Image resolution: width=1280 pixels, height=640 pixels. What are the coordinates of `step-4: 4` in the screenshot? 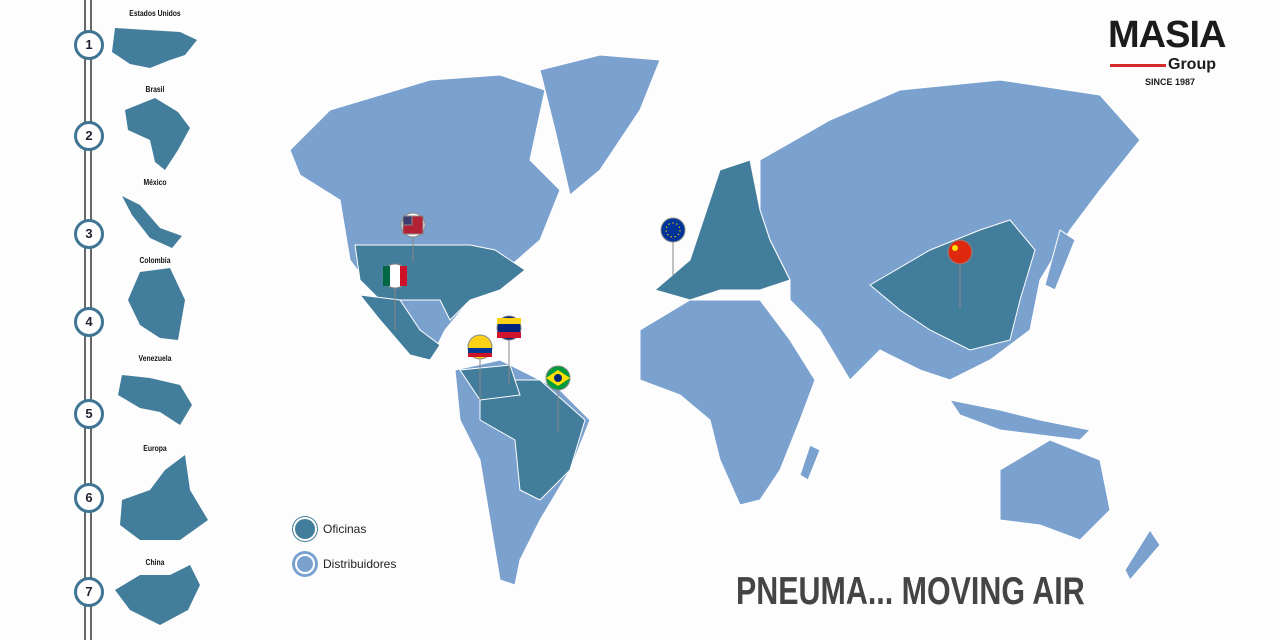 It's located at (89, 322).